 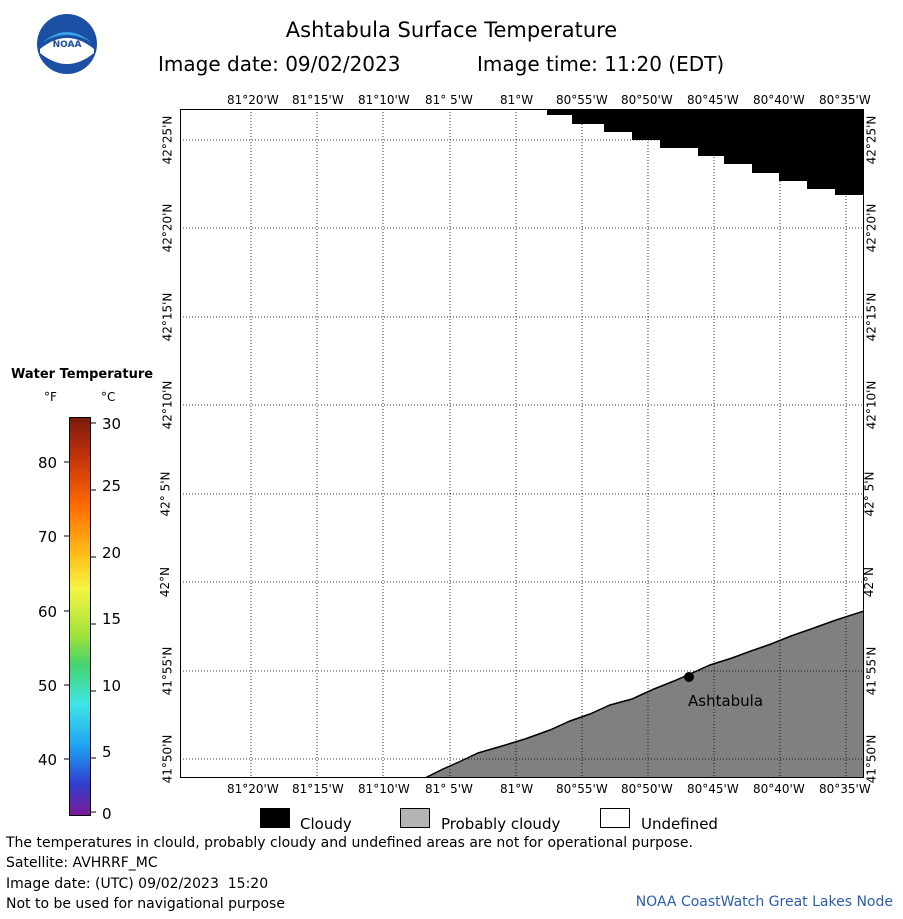 What do you see at coordinates (764, 902) in the screenshot?
I see `credit-text: NOAA CoastWatch Great Lakes Node` at bounding box center [764, 902].